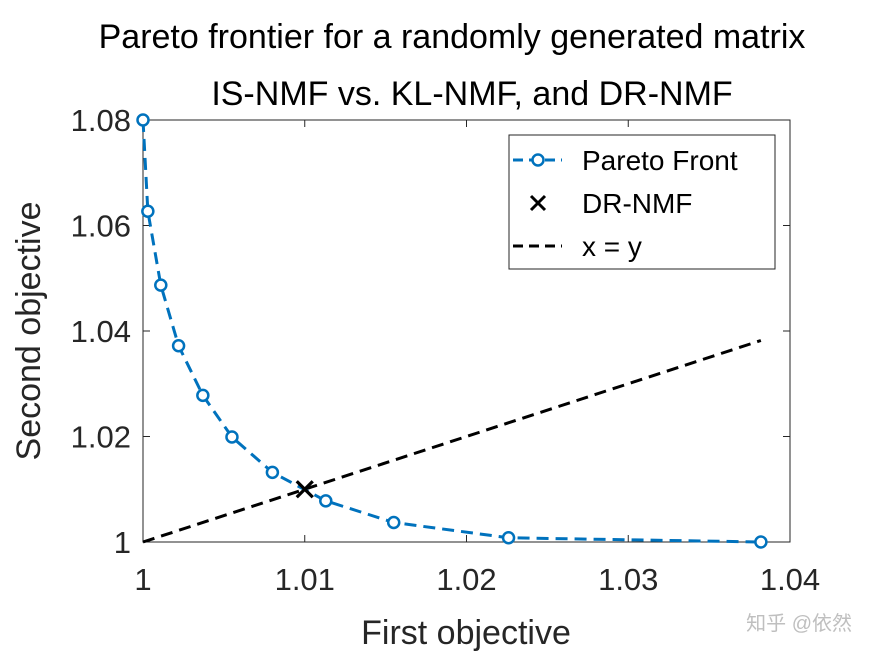 This screenshot has height=656, width=875. What do you see at coordinates (29, 331) in the screenshot?
I see `y-axis-label: Second objective` at bounding box center [29, 331].